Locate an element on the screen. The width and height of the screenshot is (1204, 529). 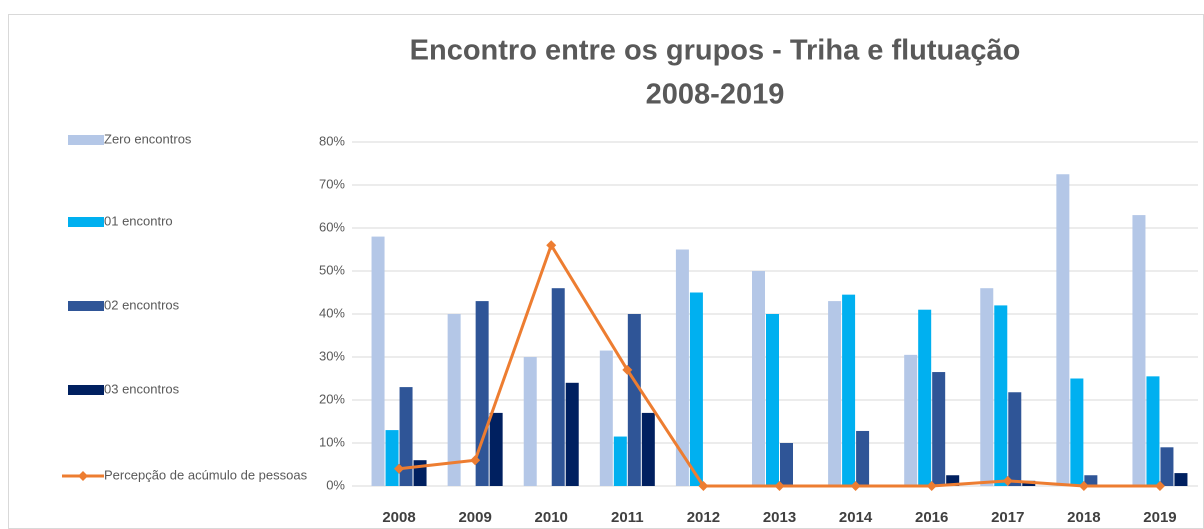
x-tick-label: 2008 is located at coordinates (398, 517).